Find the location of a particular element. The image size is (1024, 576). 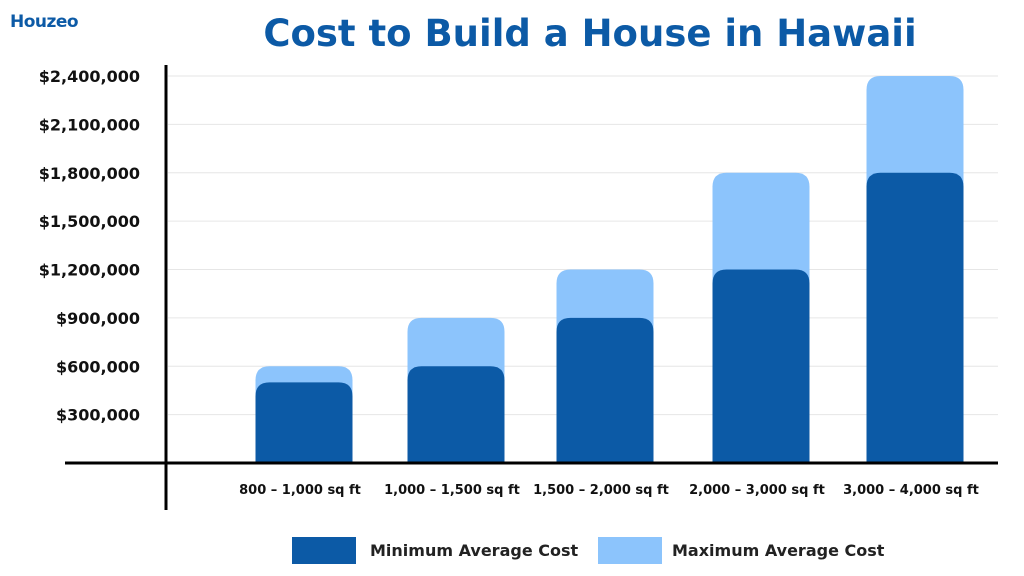

houzeo-logo: Houzeo is located at coordinates (44, 22).